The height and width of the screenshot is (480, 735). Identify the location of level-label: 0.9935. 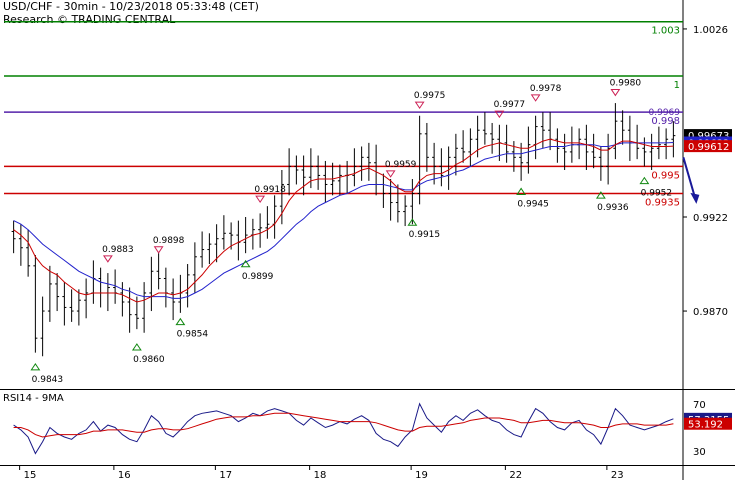
(662, 203).